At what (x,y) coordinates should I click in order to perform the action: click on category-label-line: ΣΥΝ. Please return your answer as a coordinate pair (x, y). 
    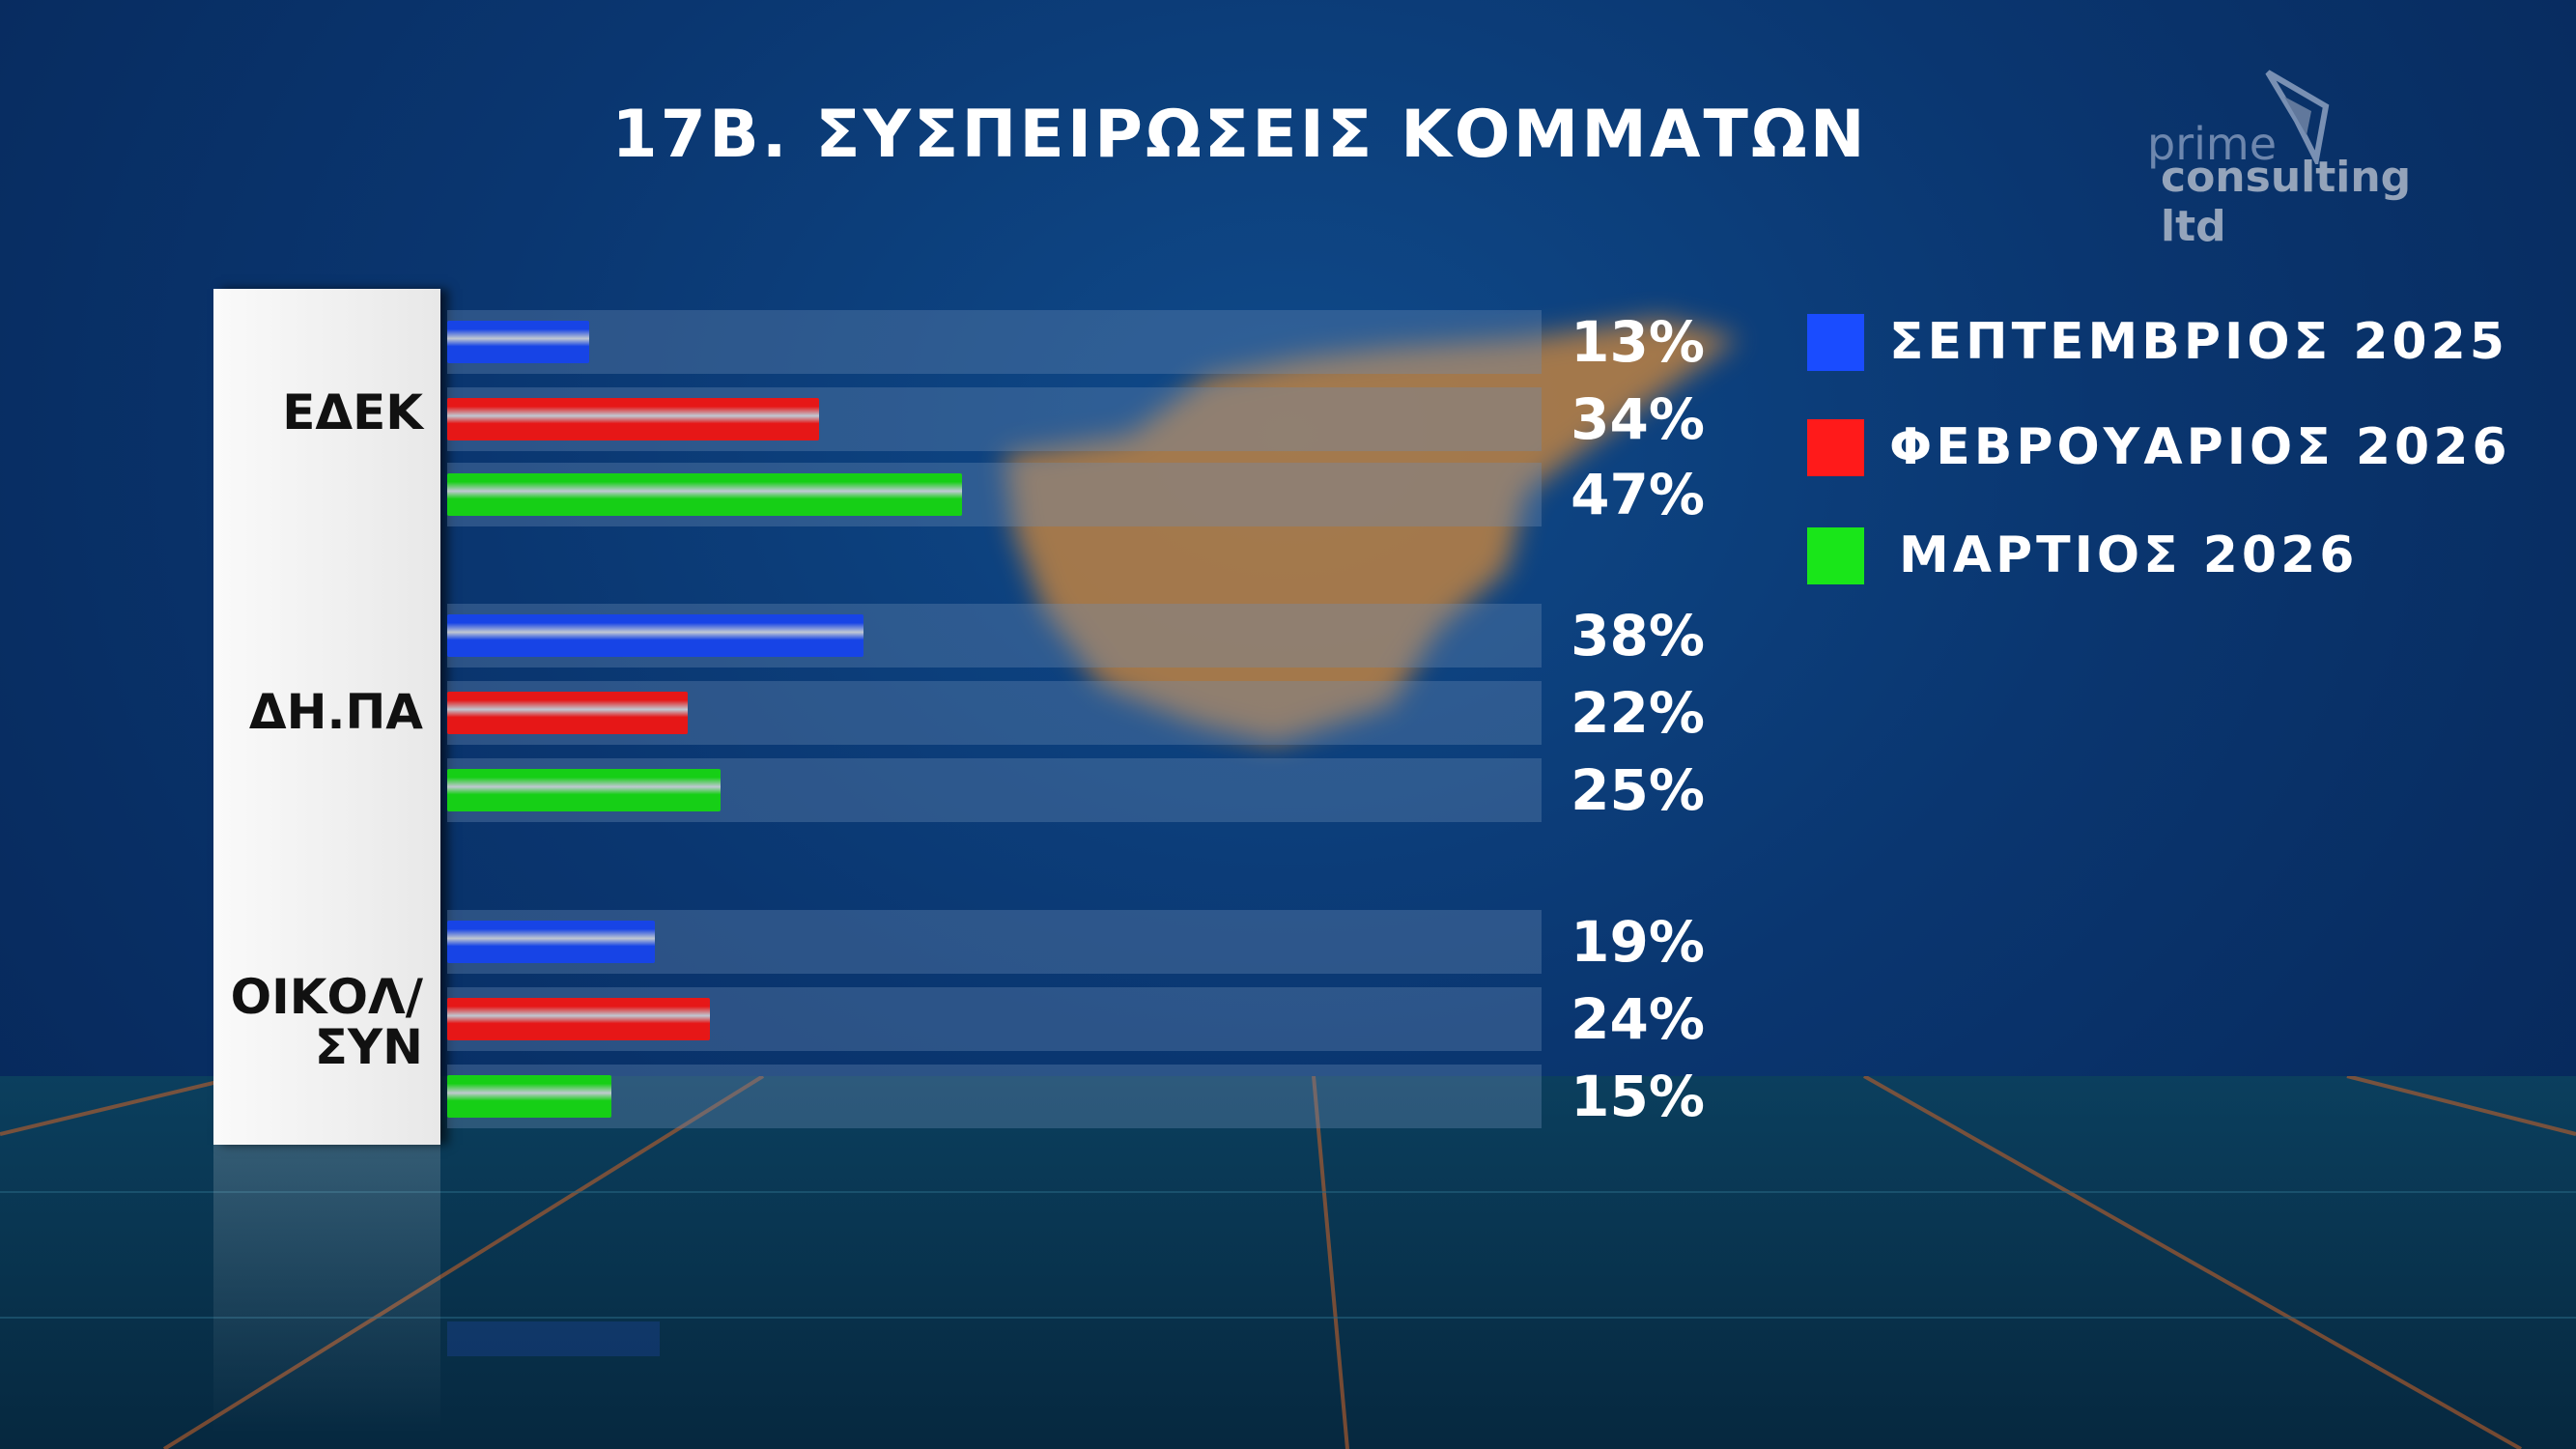
    Looking at the image, I should click on (368, 1047).